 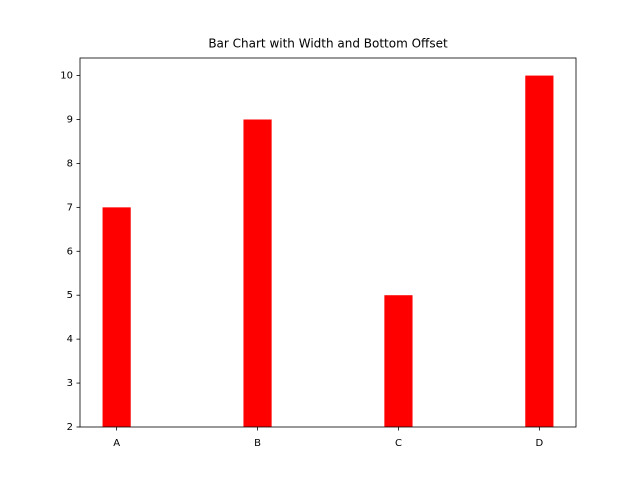 What do you see at coordinates (540, 443) in the screenshot?
I see `x-tick-label: D` at bounding box center [540, 443].